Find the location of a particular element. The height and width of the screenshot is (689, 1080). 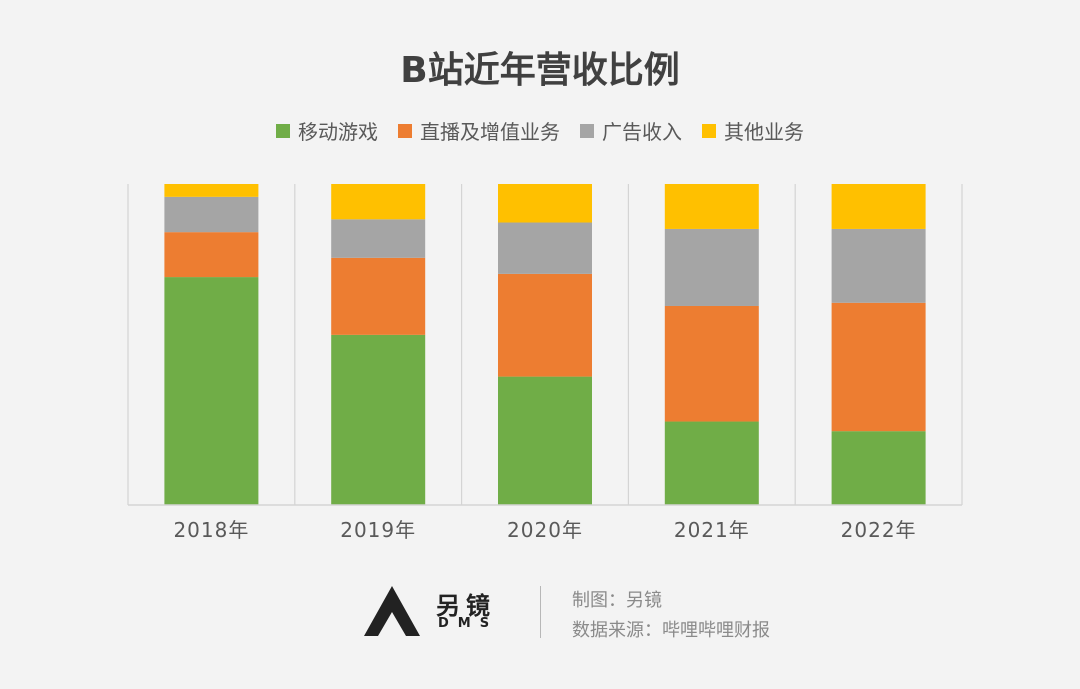

footer: 另镜 DMS 制图：另镜 数据来源：哔哩哔哩财报 is located at coordinates (592, 615).